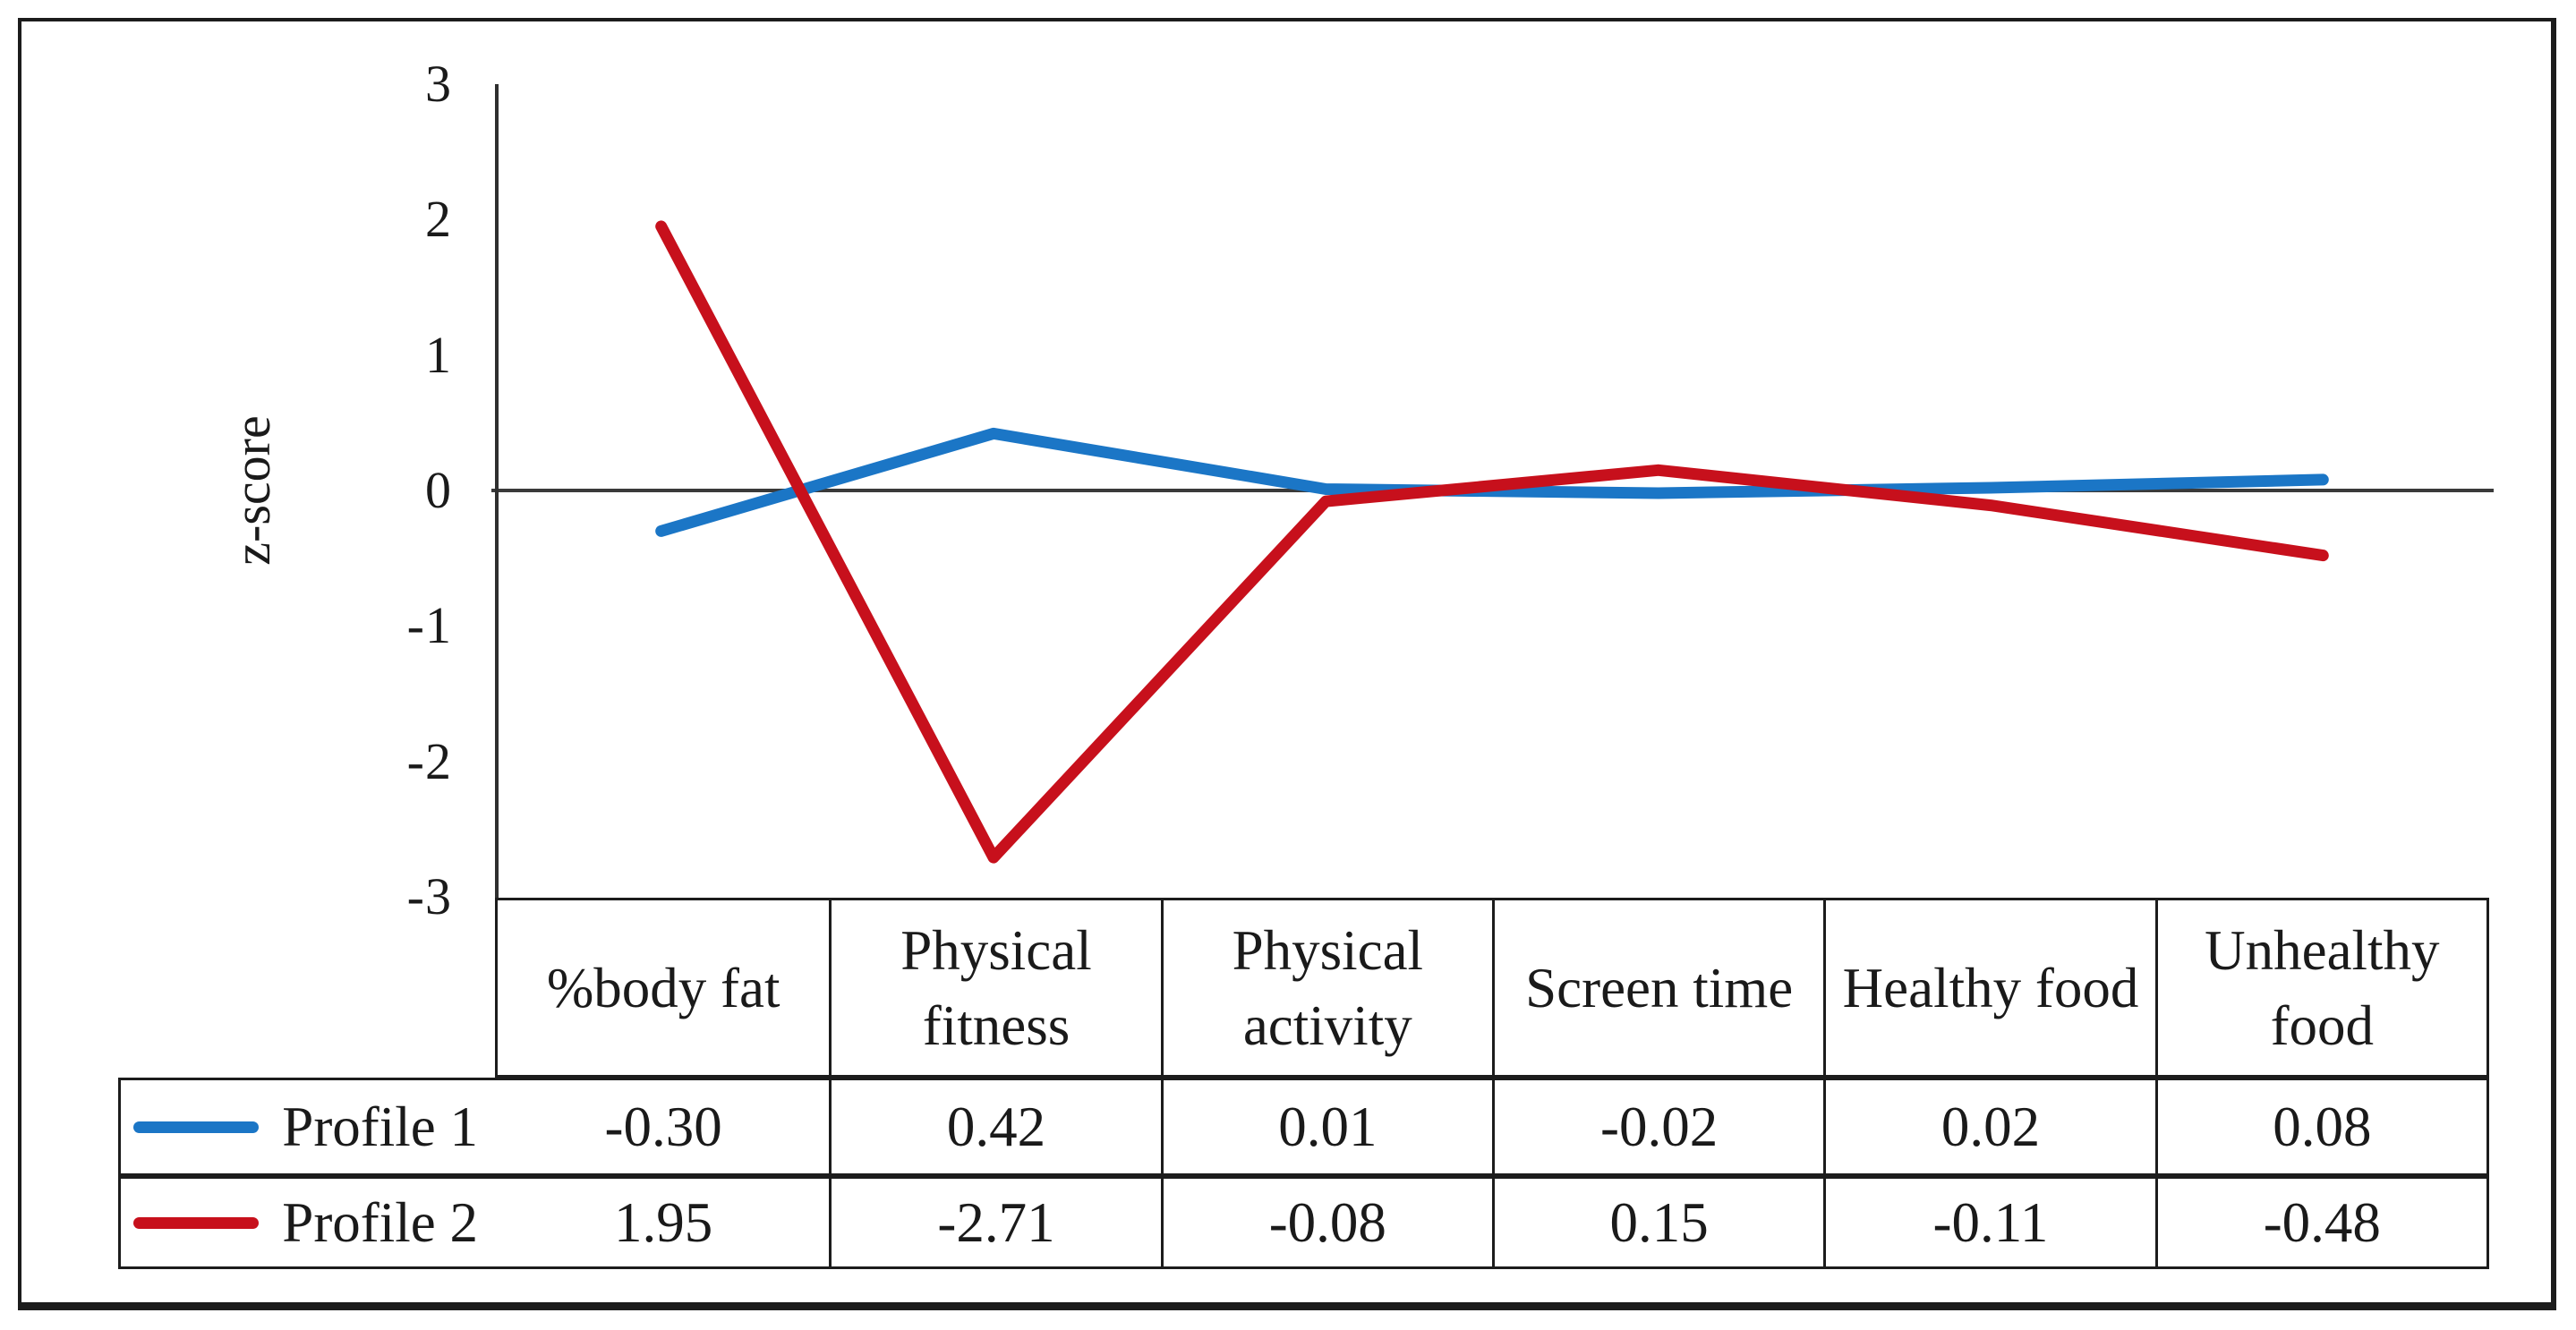 This screenshot has width=2576, height=1330. I want to click on y-tick-label: 1, so click(438, 354).